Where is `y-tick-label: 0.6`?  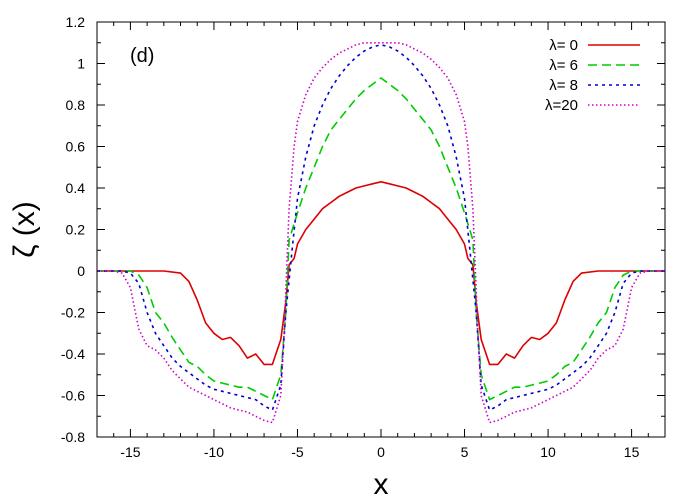
y-tick-label: 0.6 is located at coordinates (76, 147).